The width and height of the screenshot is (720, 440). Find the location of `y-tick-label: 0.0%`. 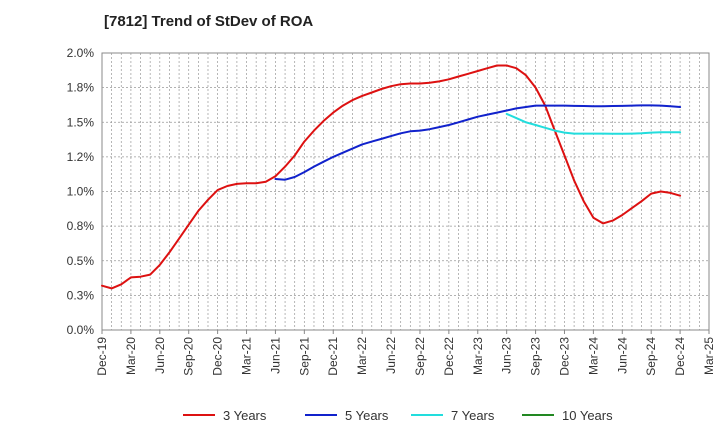

y-tick-label: 0.0% is located at coordinates (81, 330).